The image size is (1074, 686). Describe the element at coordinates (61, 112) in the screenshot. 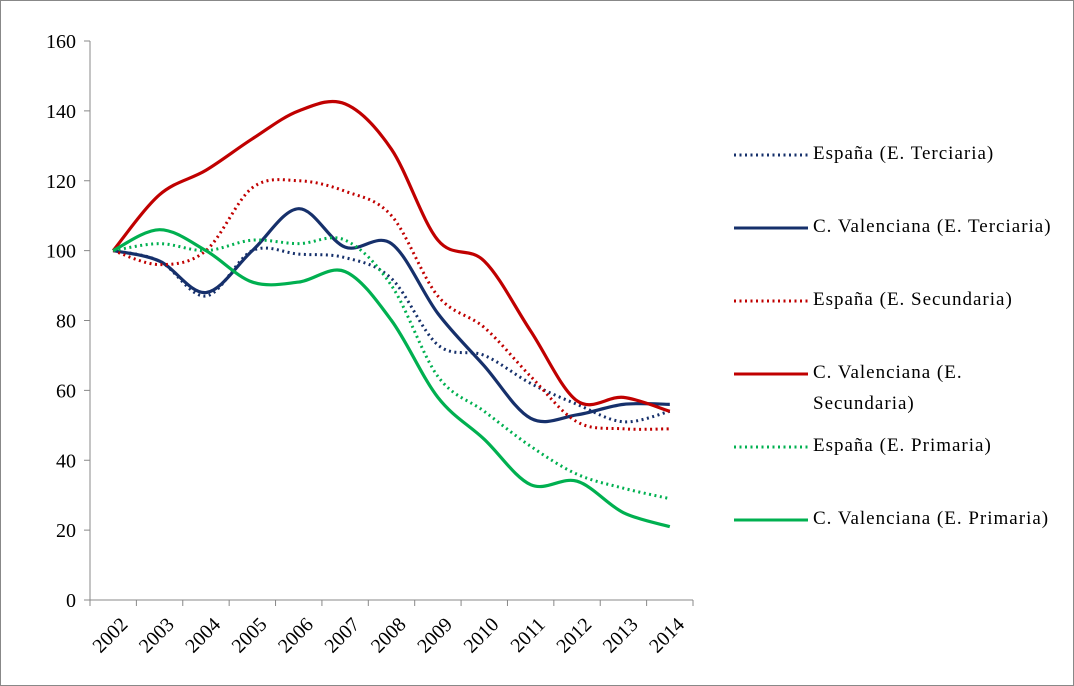

I see `y-tick-label: 140` at that location.